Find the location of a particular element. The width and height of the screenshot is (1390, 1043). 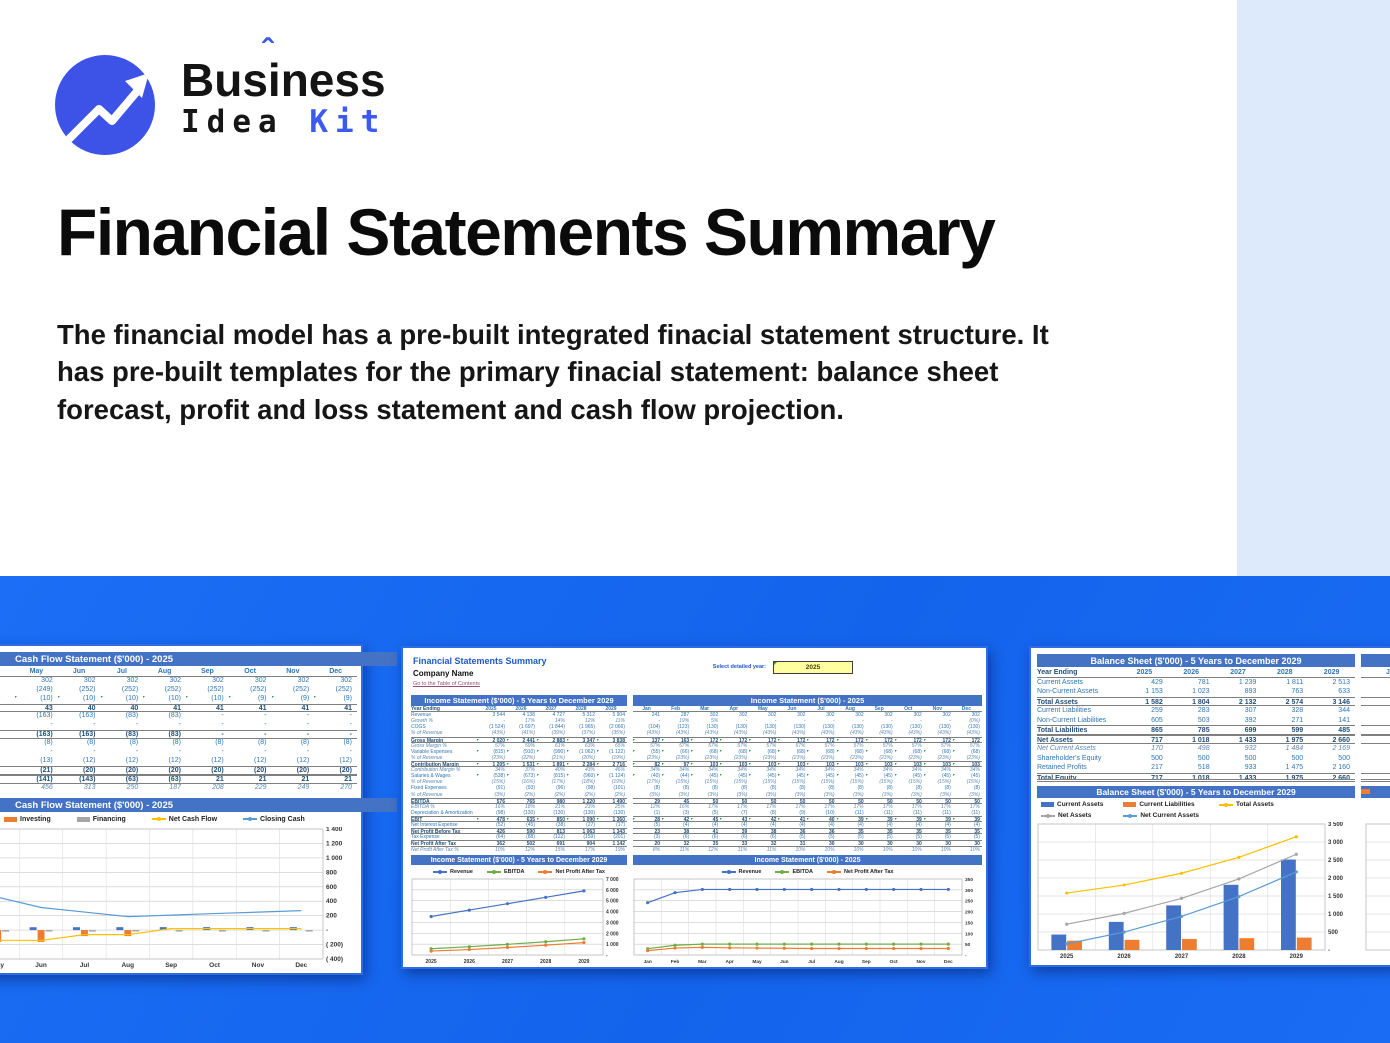

table-cell: 41 is located at coordinates (715, 831).